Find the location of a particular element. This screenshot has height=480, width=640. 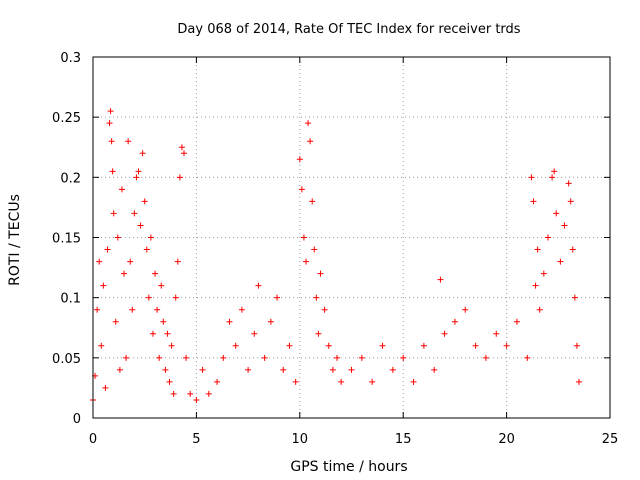

y-tick-label: 0.25 is located at coordinates (66, 118).